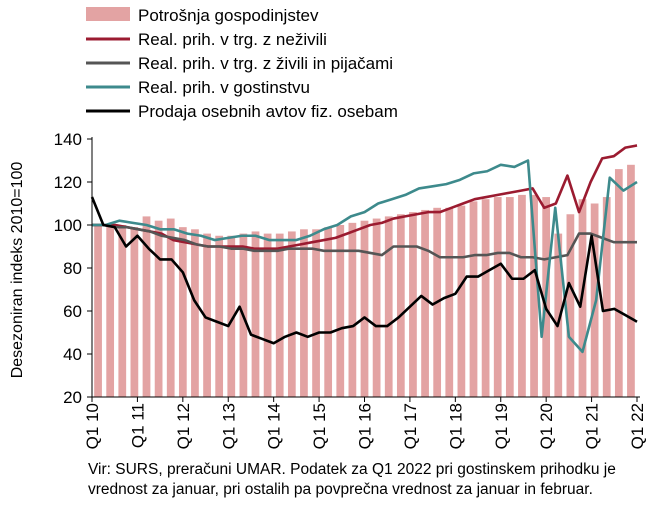  I want to click on x-tick-label: Q1 15, so click(319, 426).